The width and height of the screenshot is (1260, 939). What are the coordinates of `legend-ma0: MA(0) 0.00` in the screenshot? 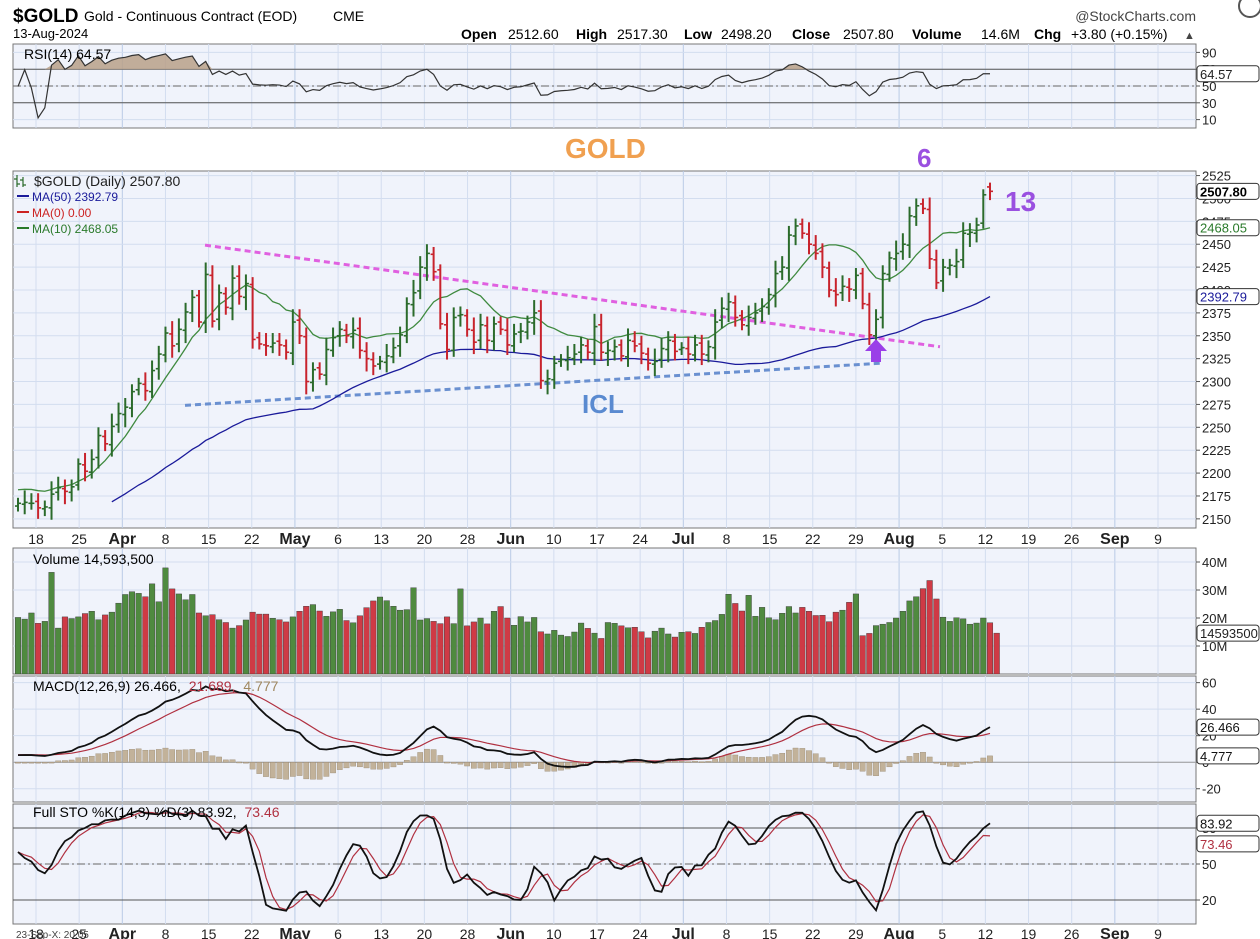 It's located at (62, 213).